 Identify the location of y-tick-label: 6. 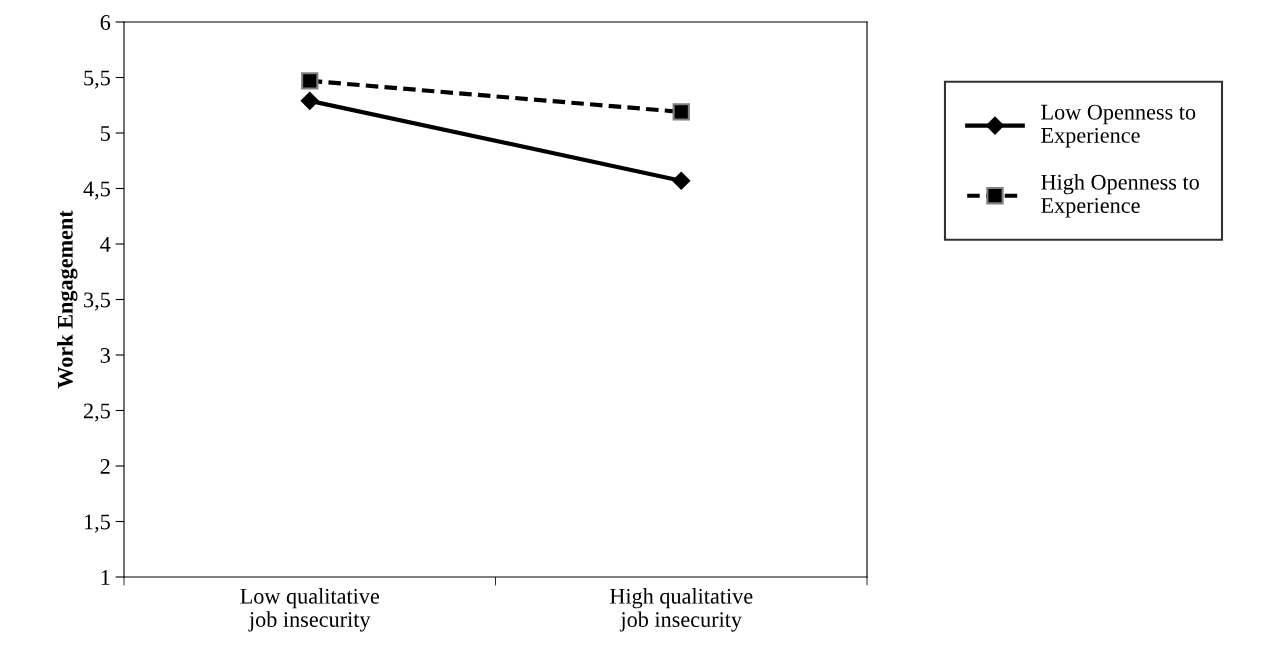
(105, 22).